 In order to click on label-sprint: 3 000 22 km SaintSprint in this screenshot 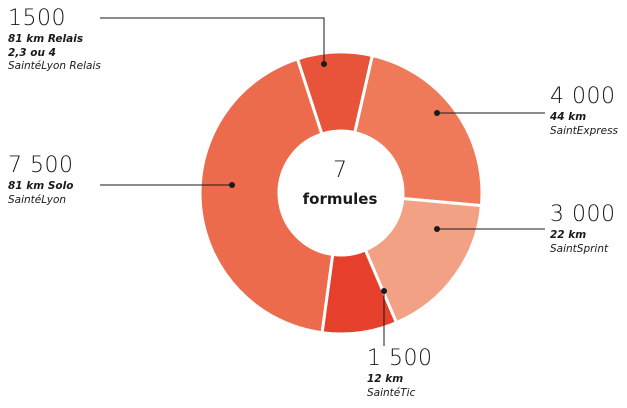, I will do `click(582, 229)`.